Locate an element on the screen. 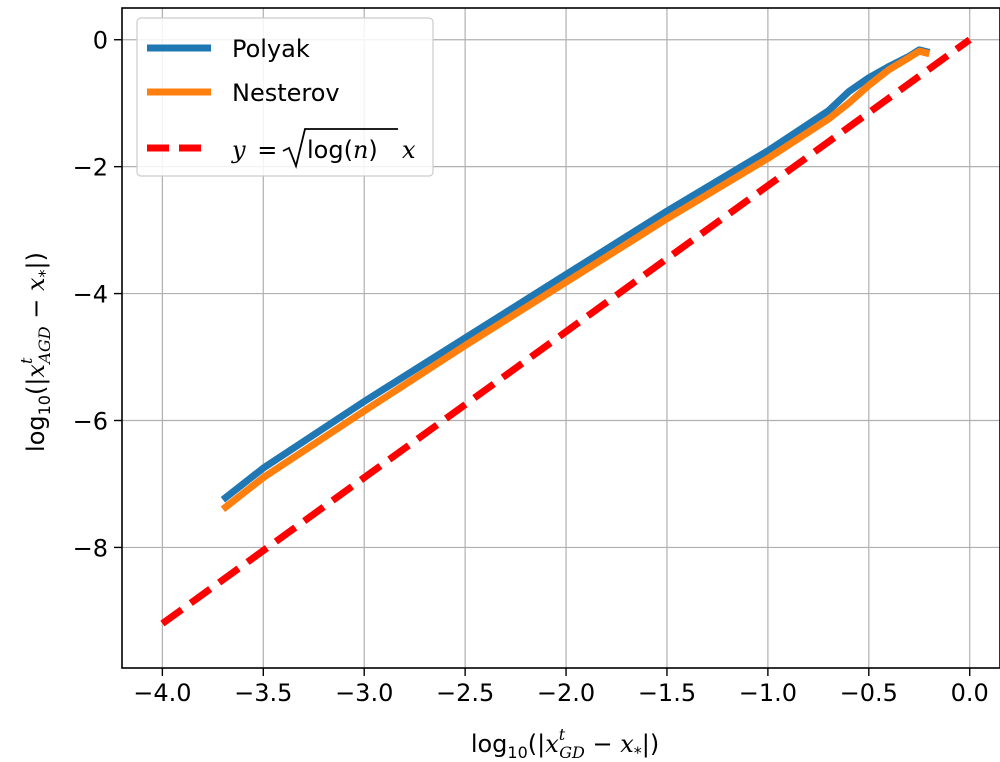 Image resolution: width=1000 pixels, height=762 pixels. y-tick-label: −6 is located at coordinates (90, 422).